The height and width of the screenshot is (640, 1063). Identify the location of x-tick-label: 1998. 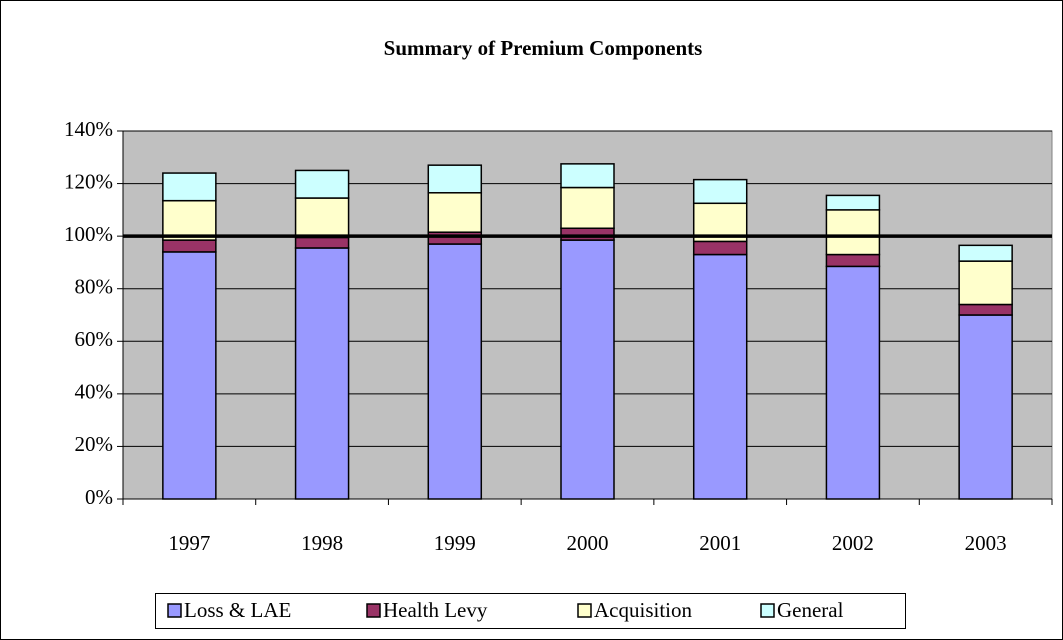
(322, 543).